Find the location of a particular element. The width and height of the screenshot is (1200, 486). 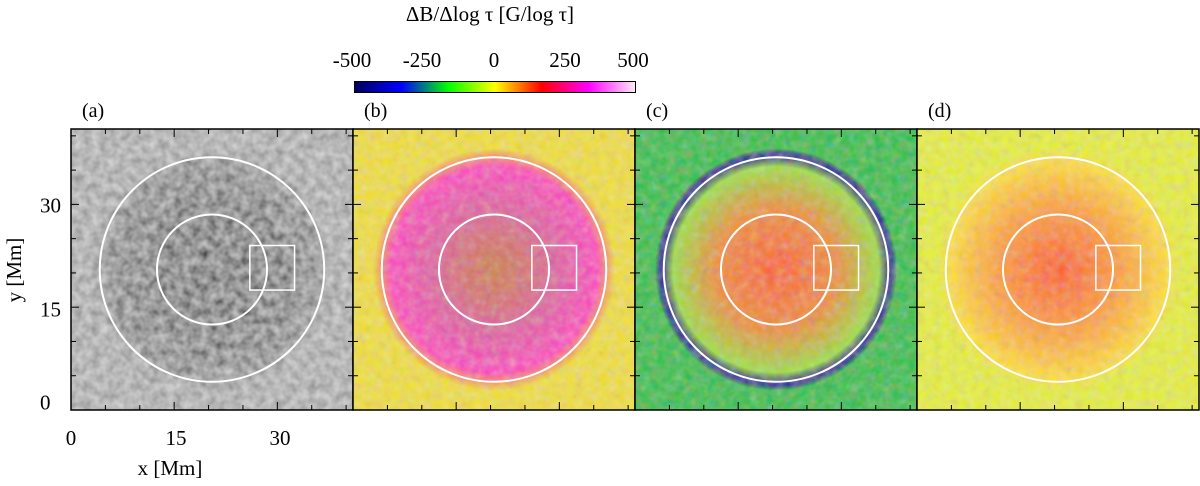

colorbar-title: ΔB/Δlog τ [G/log τ] is located at coordinates (490, 14).